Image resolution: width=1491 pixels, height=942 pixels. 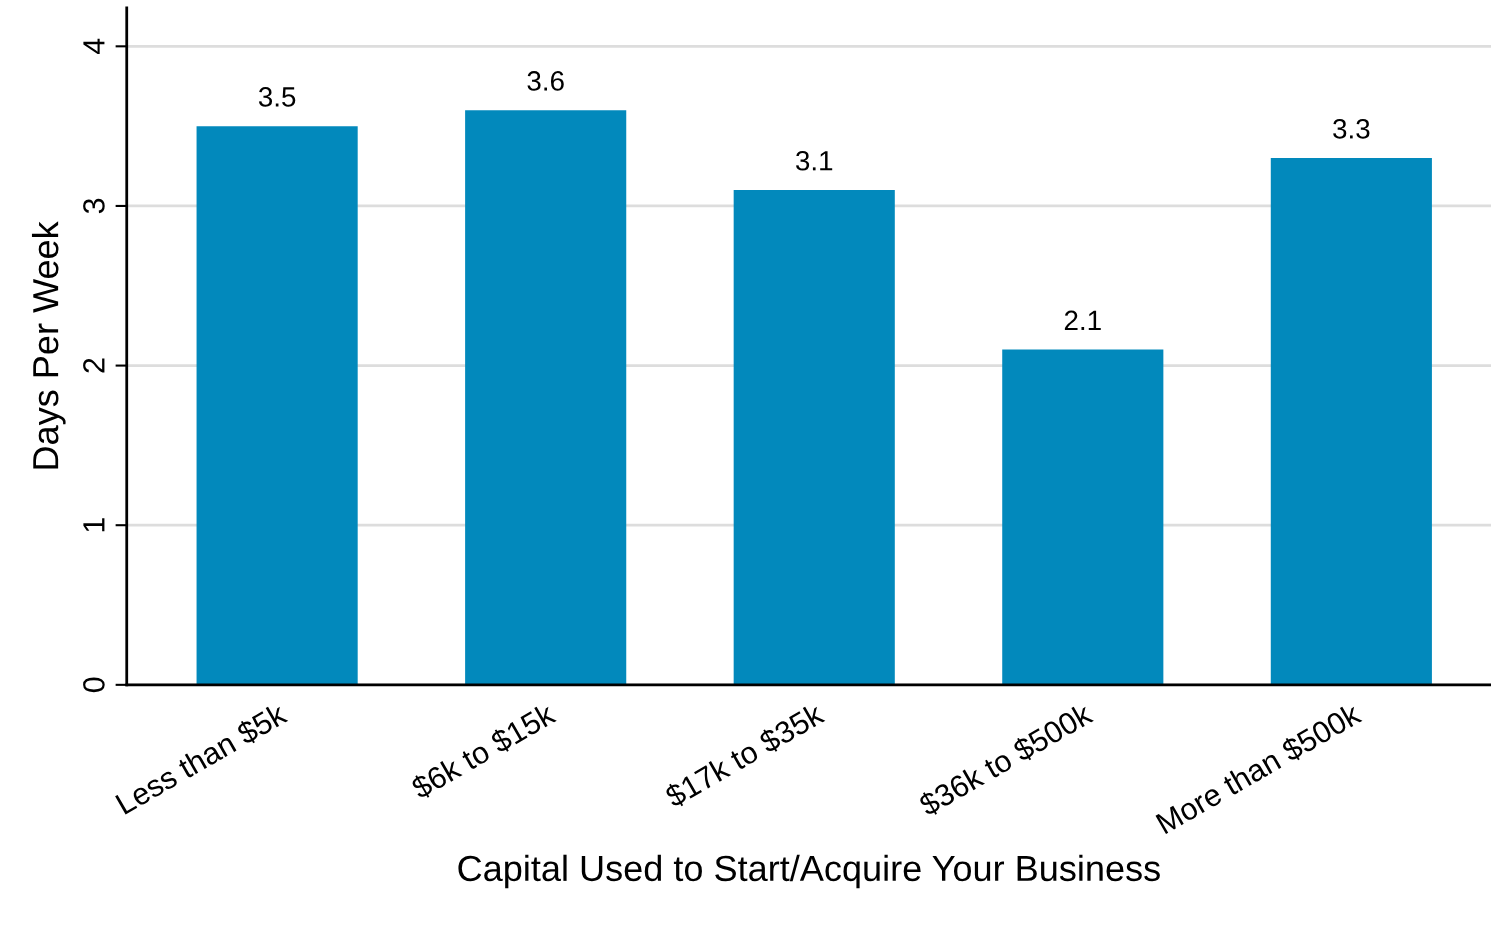 I want to click on y-tick-label: 2, so click(x=94, y=365).